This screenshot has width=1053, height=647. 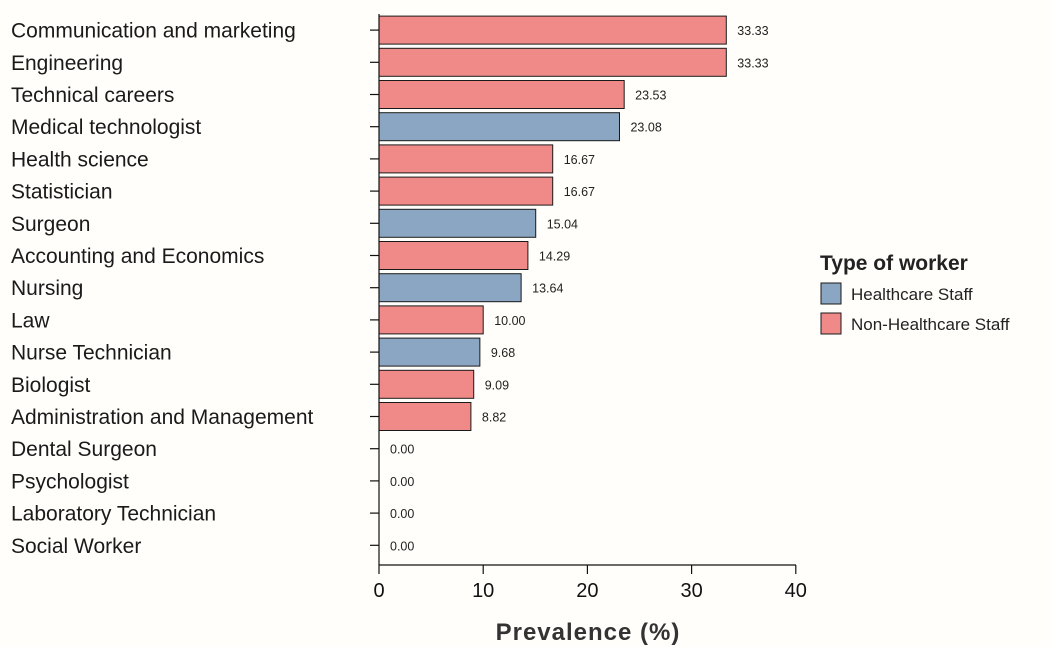 What do you see at coordinates (76, 546) in the screenshot?
I see `category-label: Social Worker` at bounding box center [76, 546].